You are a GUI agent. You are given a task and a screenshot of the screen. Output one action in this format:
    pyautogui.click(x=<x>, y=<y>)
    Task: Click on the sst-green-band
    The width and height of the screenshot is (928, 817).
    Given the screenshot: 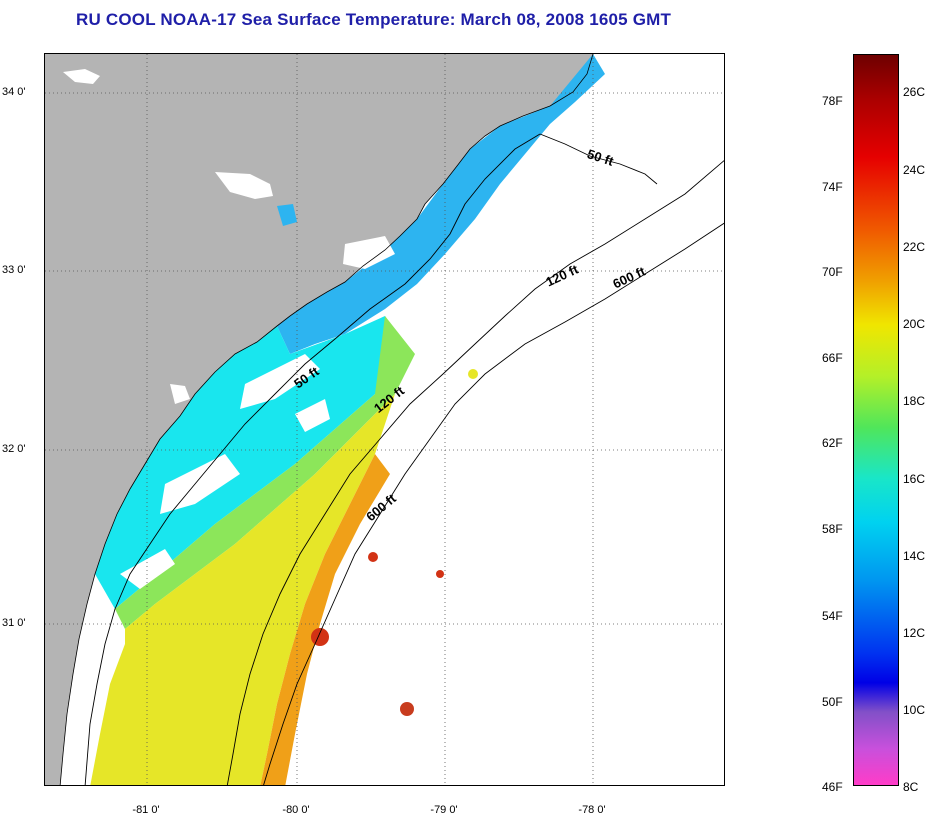 What is the action you would take?
    pyautogui.click(x=265, y=472)
    